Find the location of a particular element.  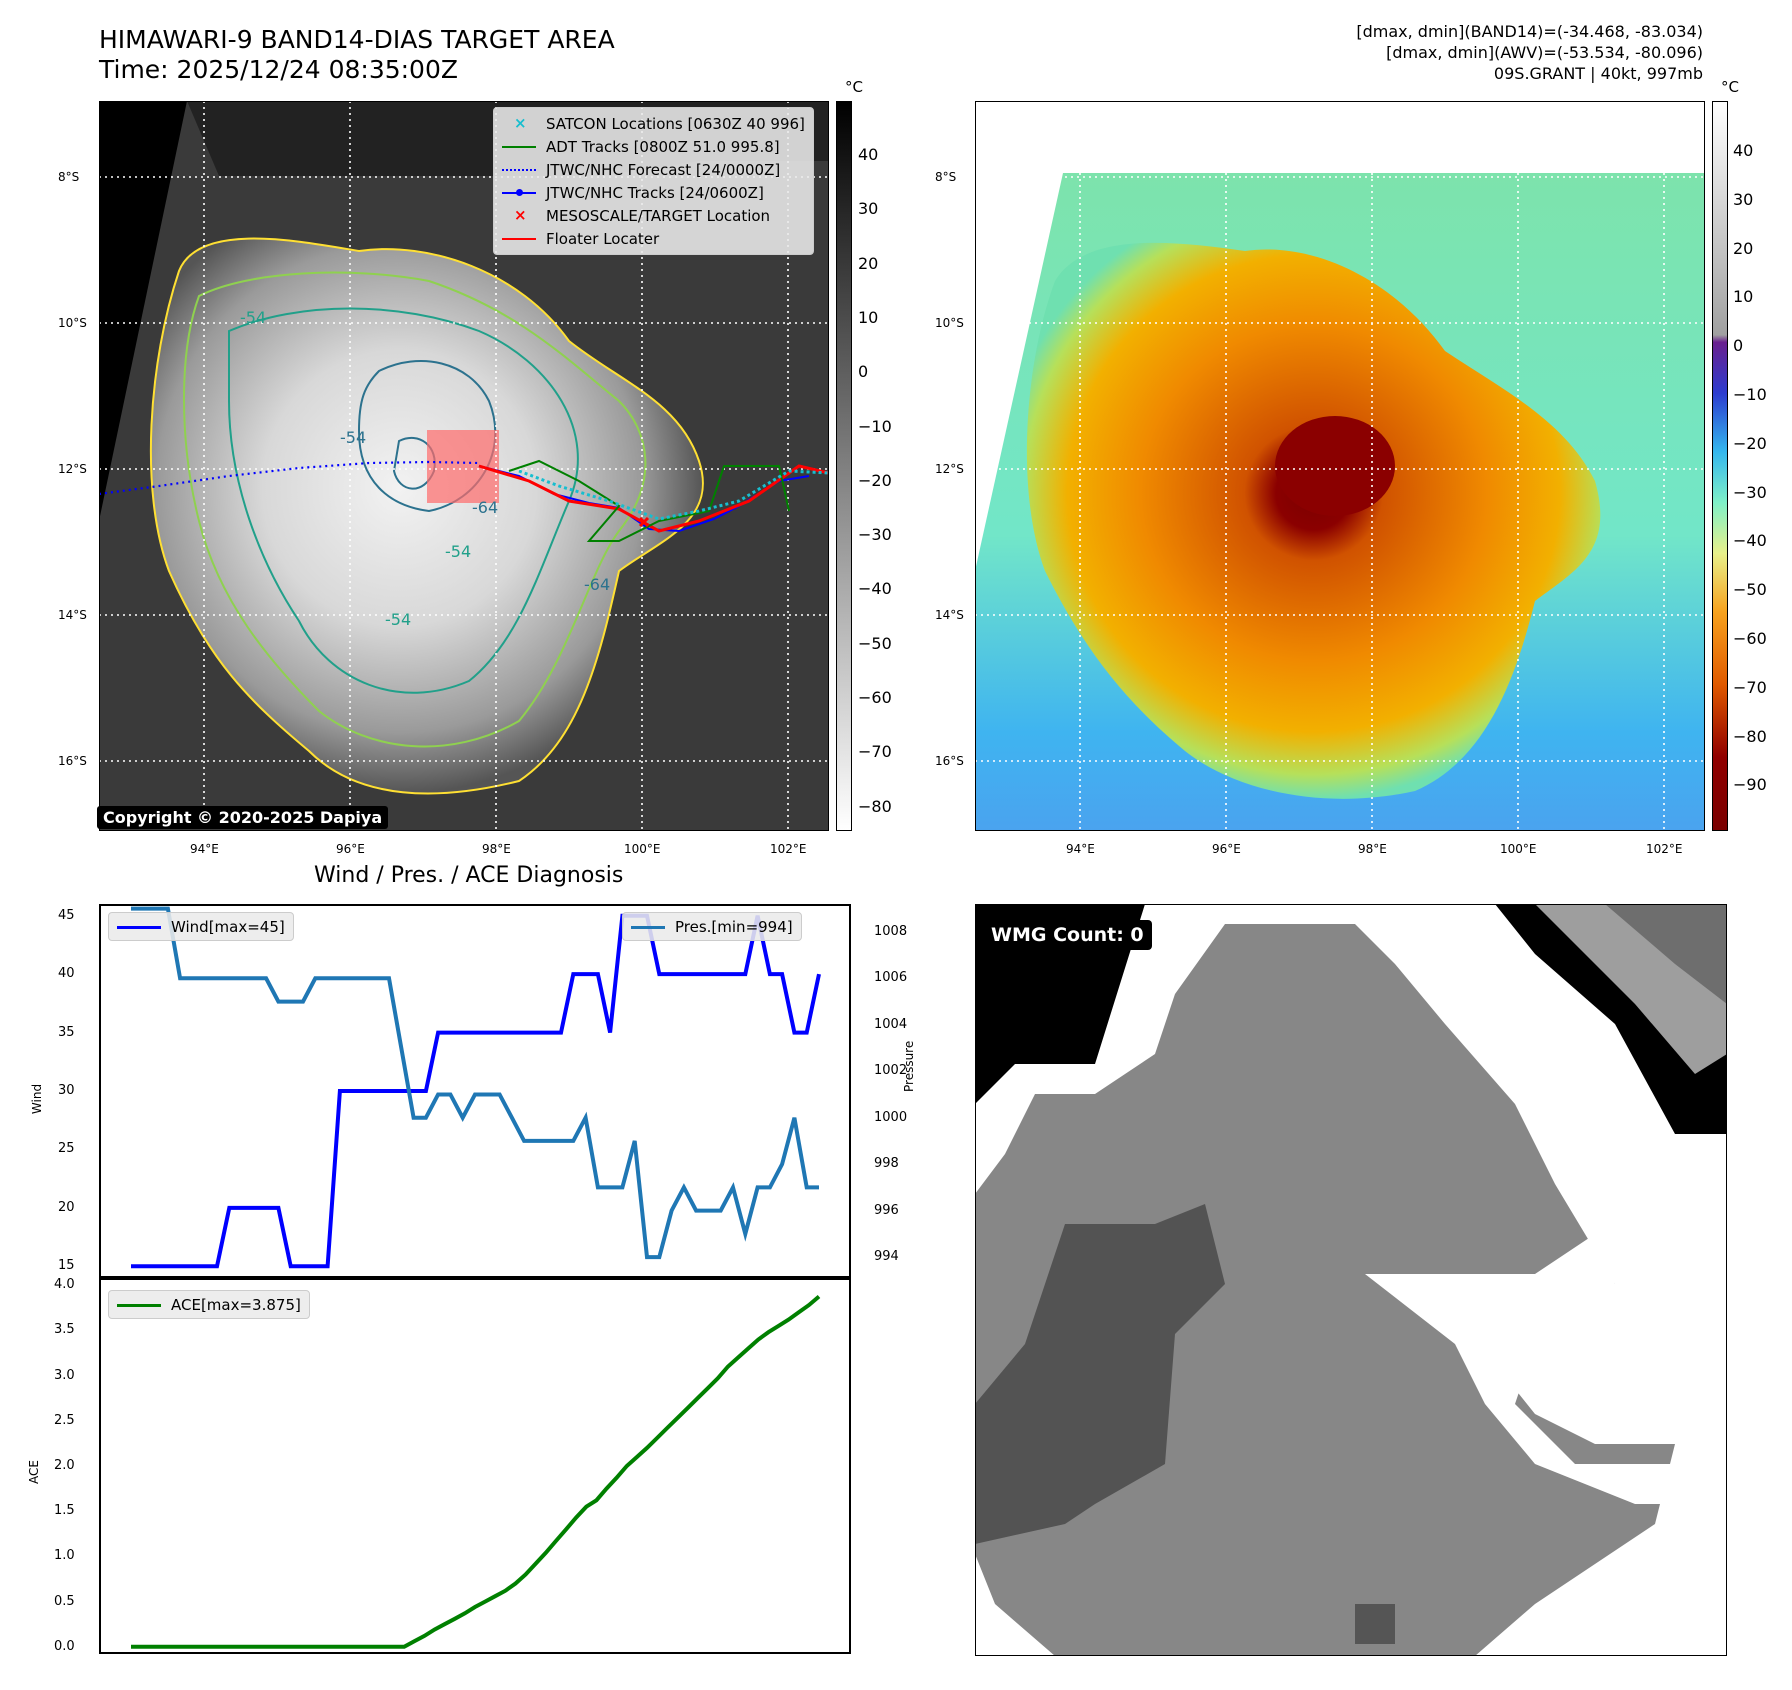

lat-label: 10°S is located at coordinates (72, 323).